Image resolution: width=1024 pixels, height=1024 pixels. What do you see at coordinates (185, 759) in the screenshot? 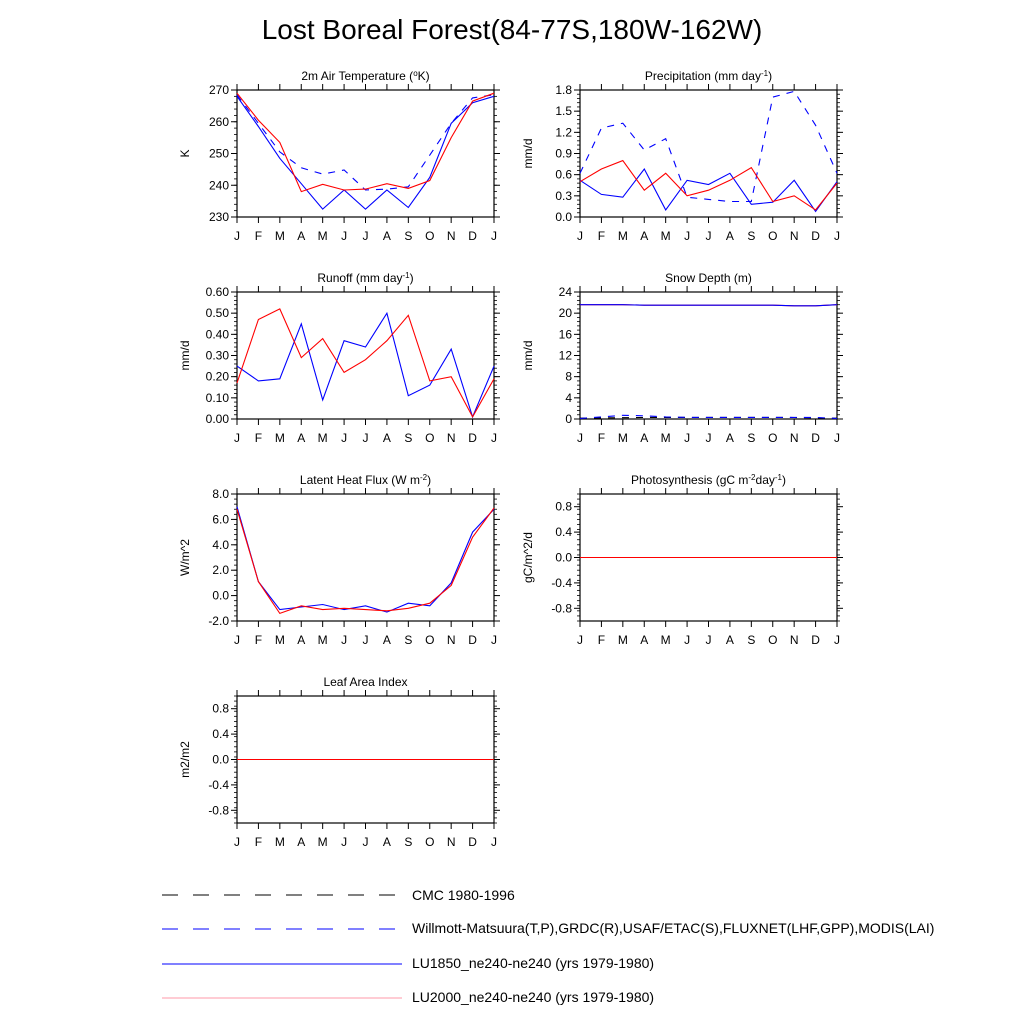
I see `y-axis-label: m2/m2` at bounding box center [185, 759].